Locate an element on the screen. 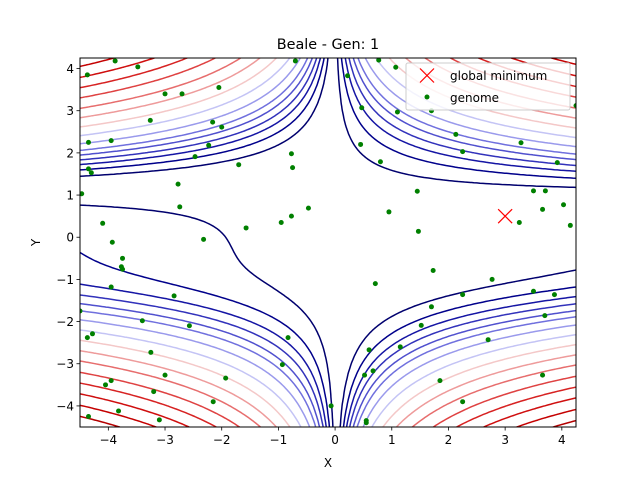  legend-global-minimum-marker is located at coordinates (427, 75).